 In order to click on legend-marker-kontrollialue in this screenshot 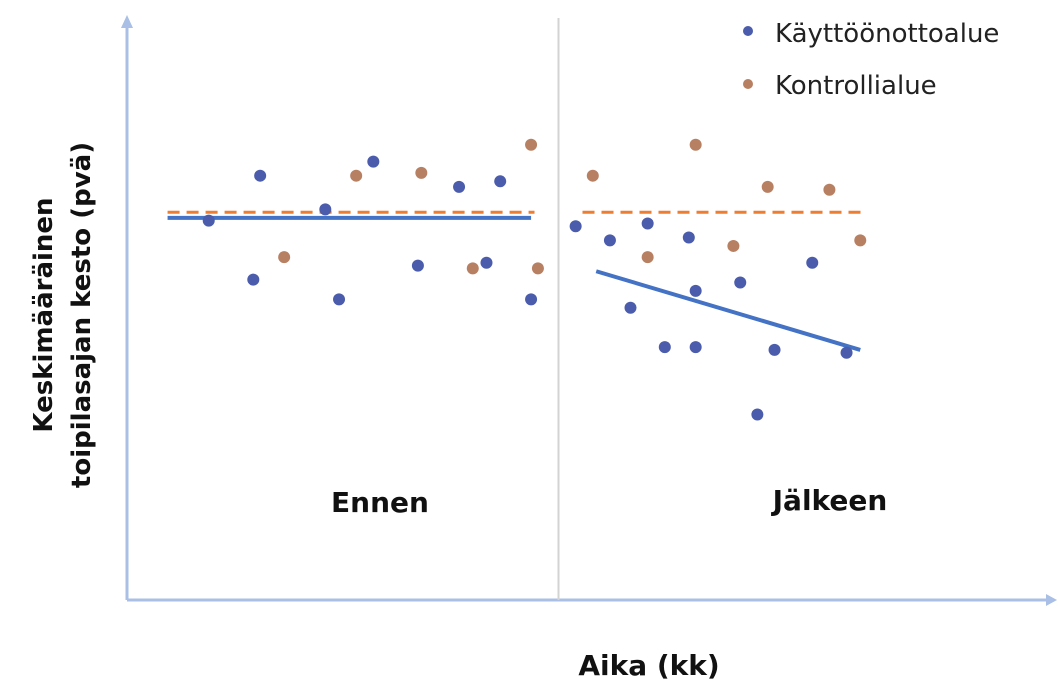, I will do `click(748, 84)`.